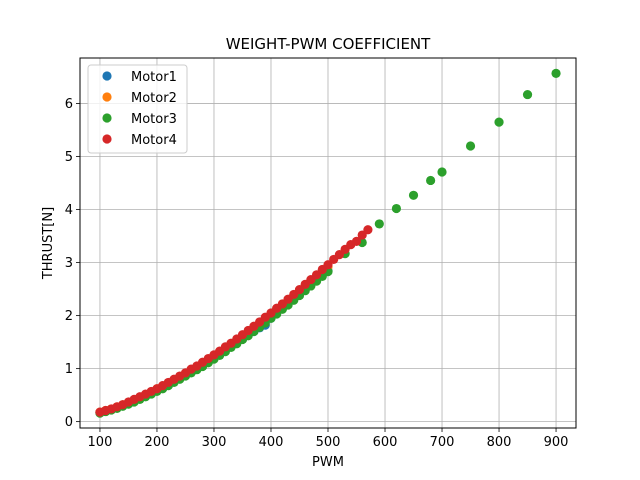 The height and width of the screenshot is (480, 640). Describe the element at coordinates (69, 157) in the screenshot. I see `y-tick-label: 5` at that location.